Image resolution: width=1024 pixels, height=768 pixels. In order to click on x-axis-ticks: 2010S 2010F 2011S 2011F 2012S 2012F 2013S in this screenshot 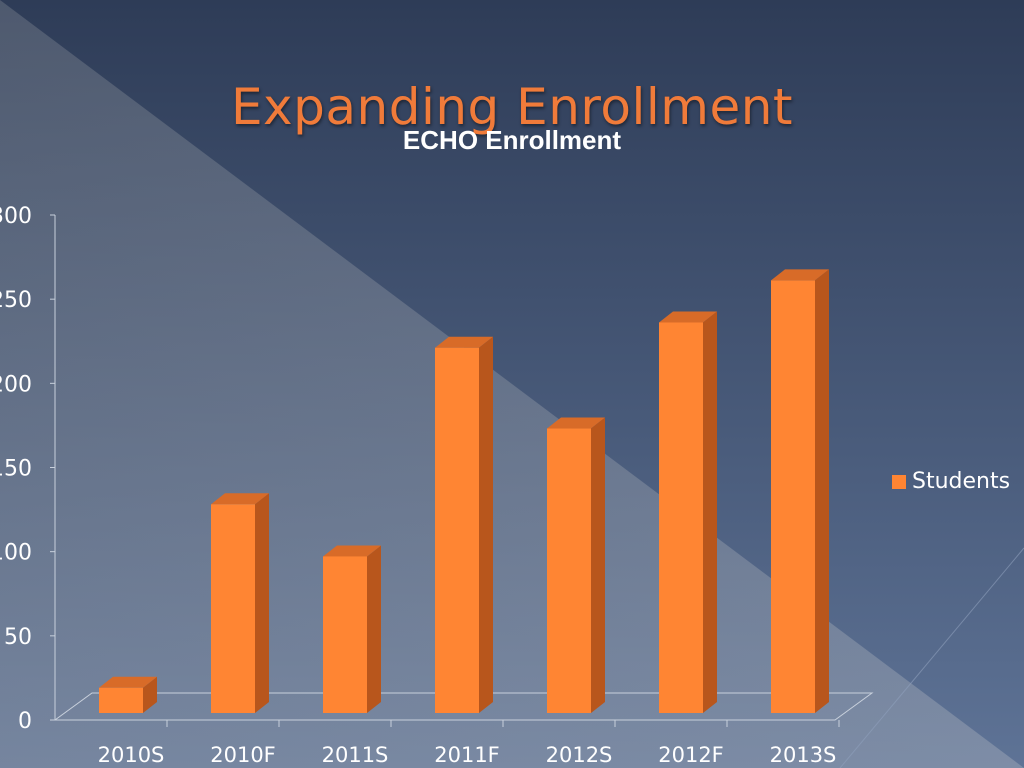, I will do `click(469, 743)`.